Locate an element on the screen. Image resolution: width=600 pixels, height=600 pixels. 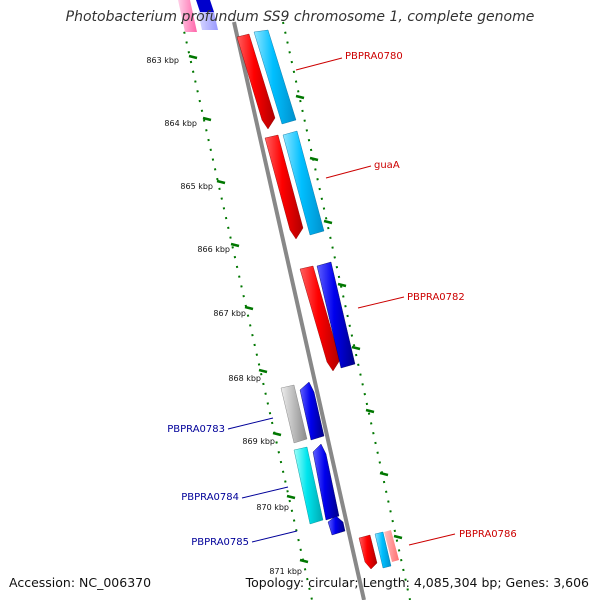
accession-label: Accession: NC_006370 is located at coordinates (80, 582).